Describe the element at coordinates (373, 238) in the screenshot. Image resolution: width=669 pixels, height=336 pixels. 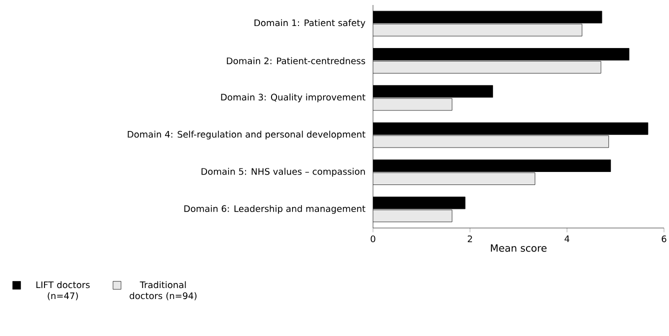
I see `x-tick-label: 0` at that location.